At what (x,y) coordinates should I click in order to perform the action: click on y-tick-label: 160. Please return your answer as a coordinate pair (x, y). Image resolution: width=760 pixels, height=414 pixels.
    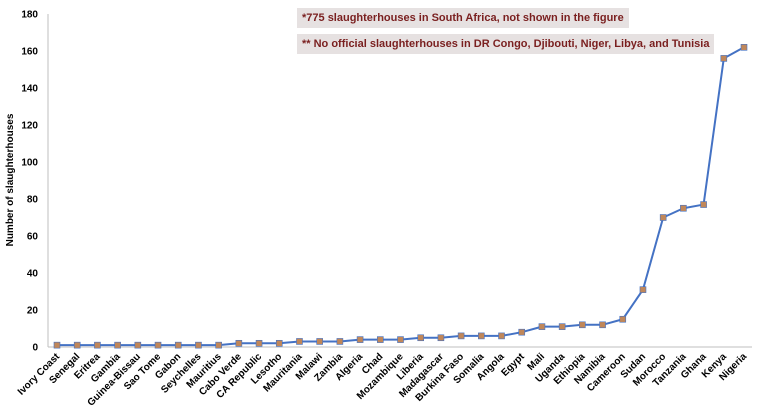
    Looking at the image, I should click on (29, 52).